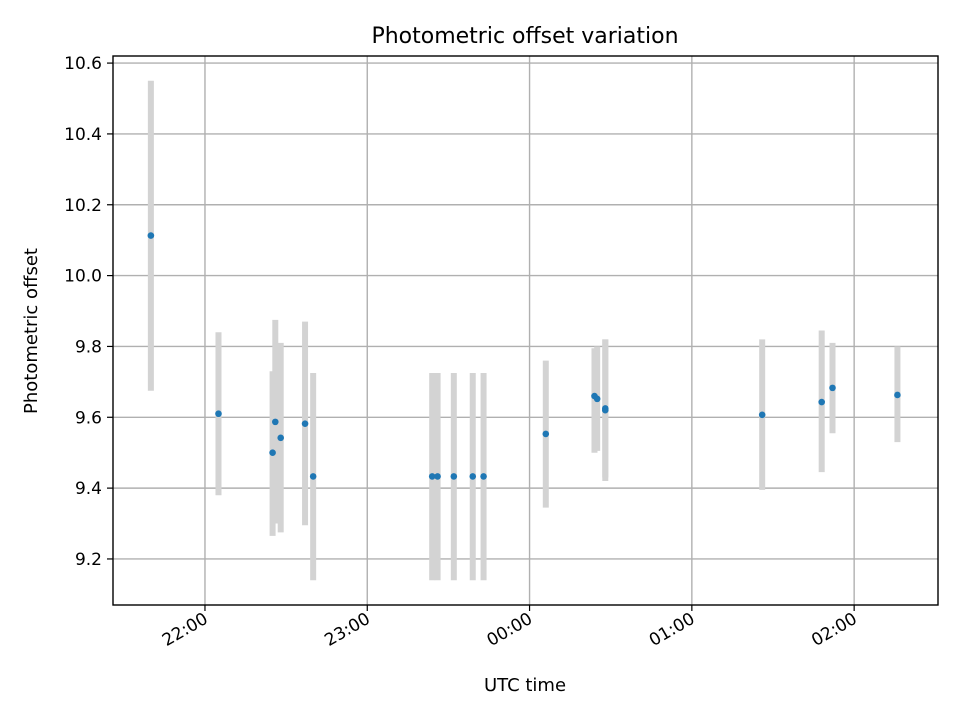  I want to click on y-tick-label: 10.0, so click(83, 277).